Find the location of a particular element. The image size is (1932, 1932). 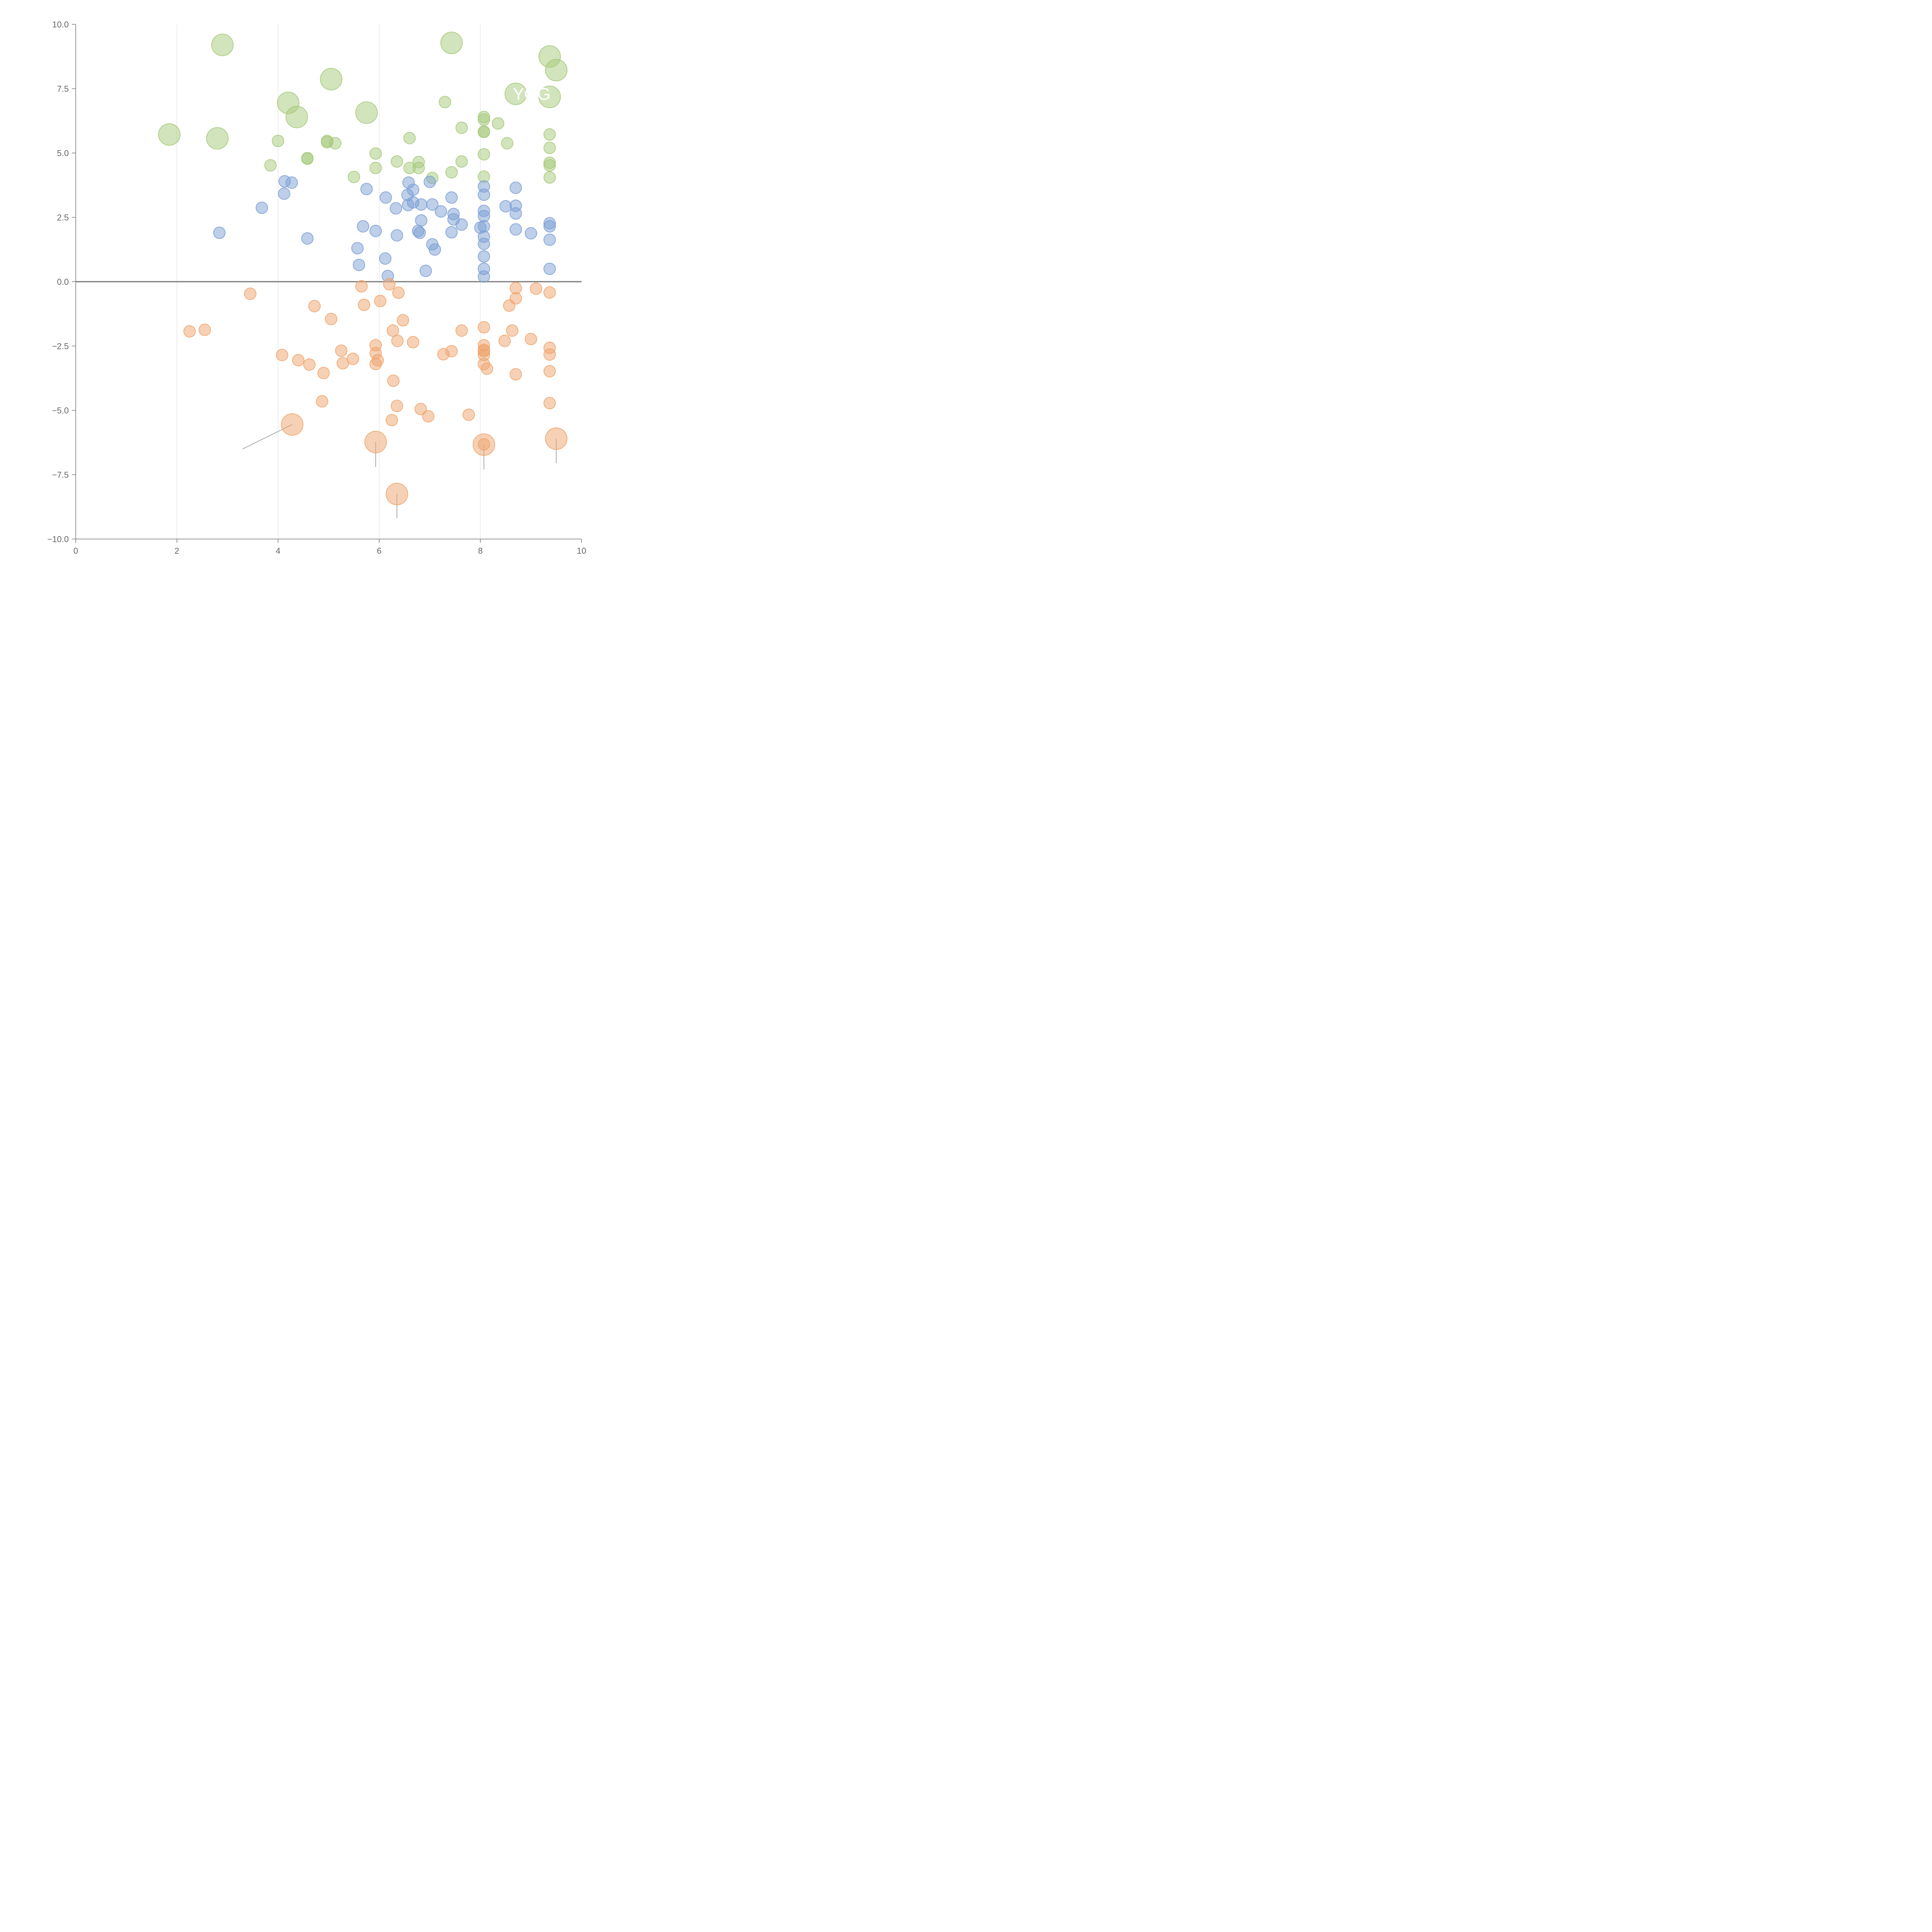

y-tick-label: 0.0 is located at coordinates (63, 282).